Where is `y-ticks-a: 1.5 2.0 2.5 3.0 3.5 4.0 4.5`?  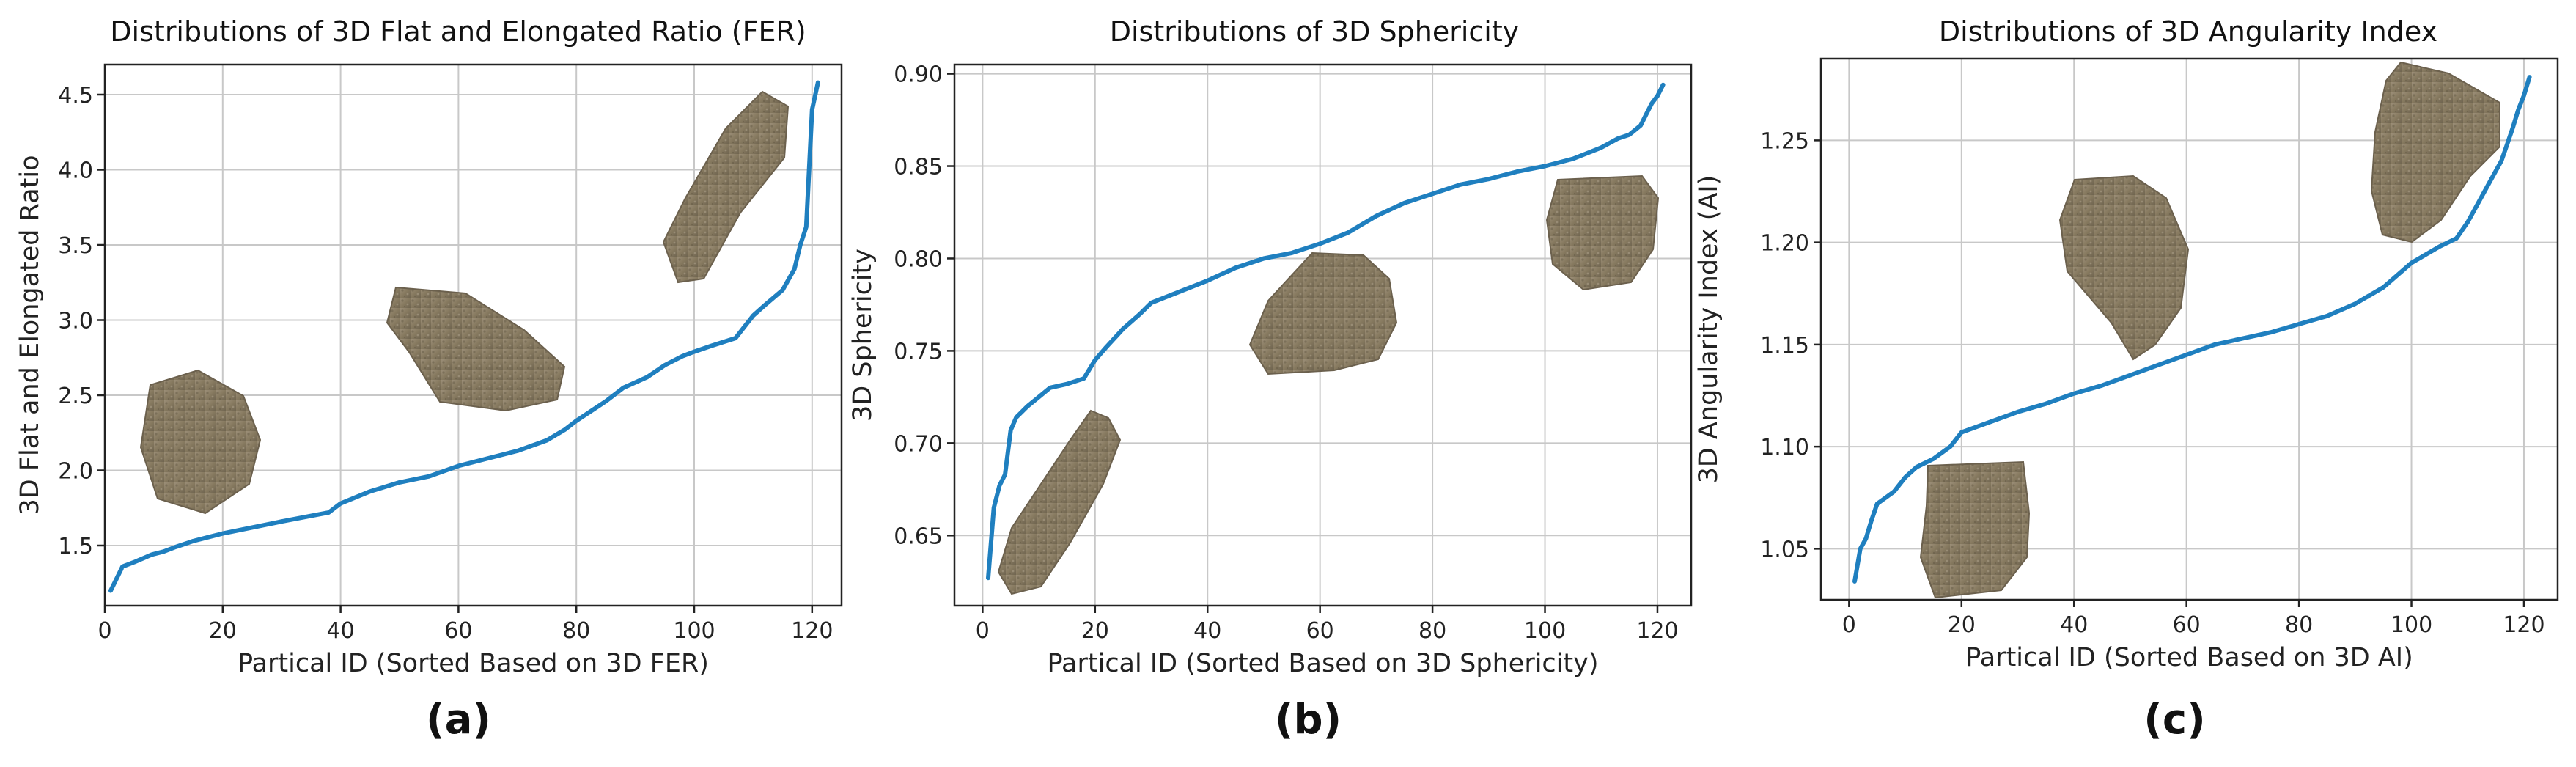
y-ticks-a: 1.5 2.0 2.5 3.0 3.5 4.0 4.5 is located at coordinates (81, 321).